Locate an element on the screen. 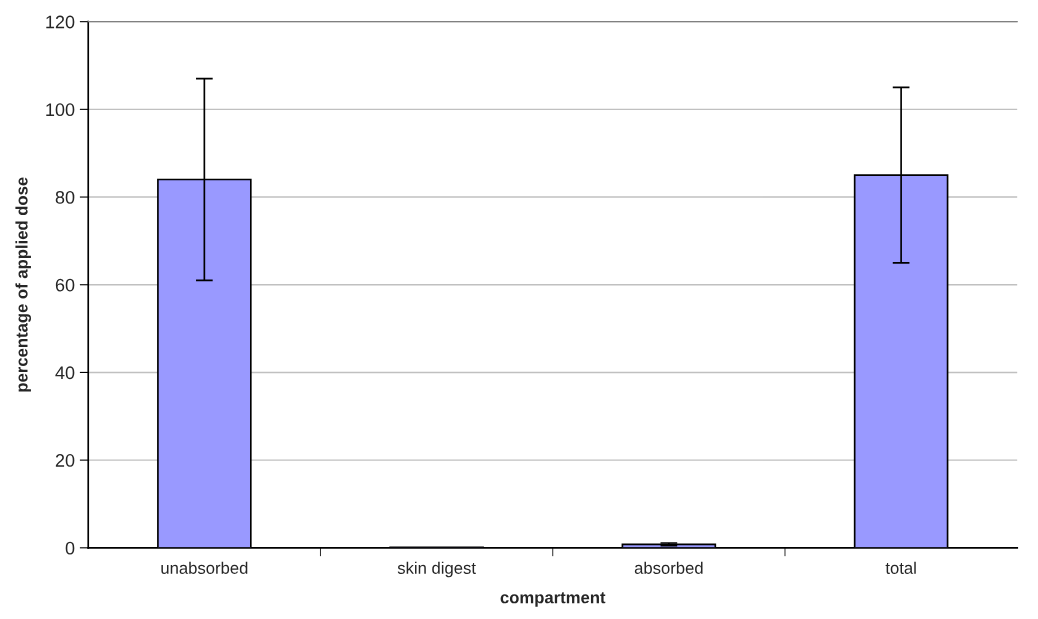 The width and height of the screenshot is (1038, 619). y-tick-label: 80 is located at coordinates (65, 197).